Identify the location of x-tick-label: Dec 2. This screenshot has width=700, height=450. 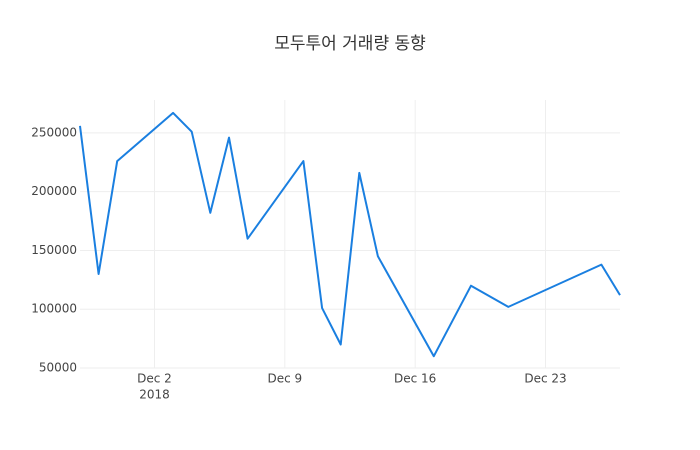
(154, 379).